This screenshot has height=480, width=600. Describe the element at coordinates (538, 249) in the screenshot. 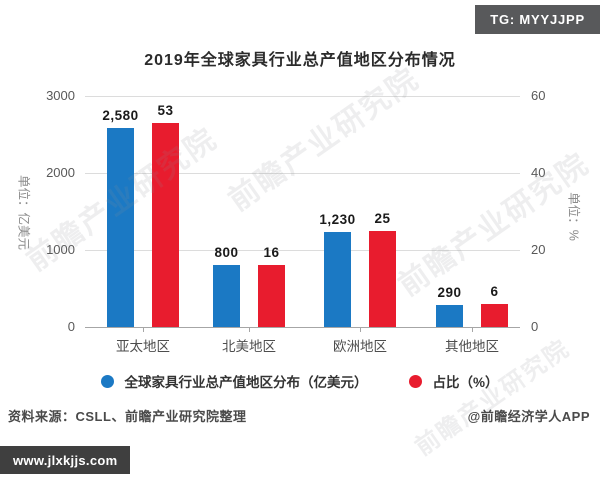

I see `right-axis-tick: 20` at that location.